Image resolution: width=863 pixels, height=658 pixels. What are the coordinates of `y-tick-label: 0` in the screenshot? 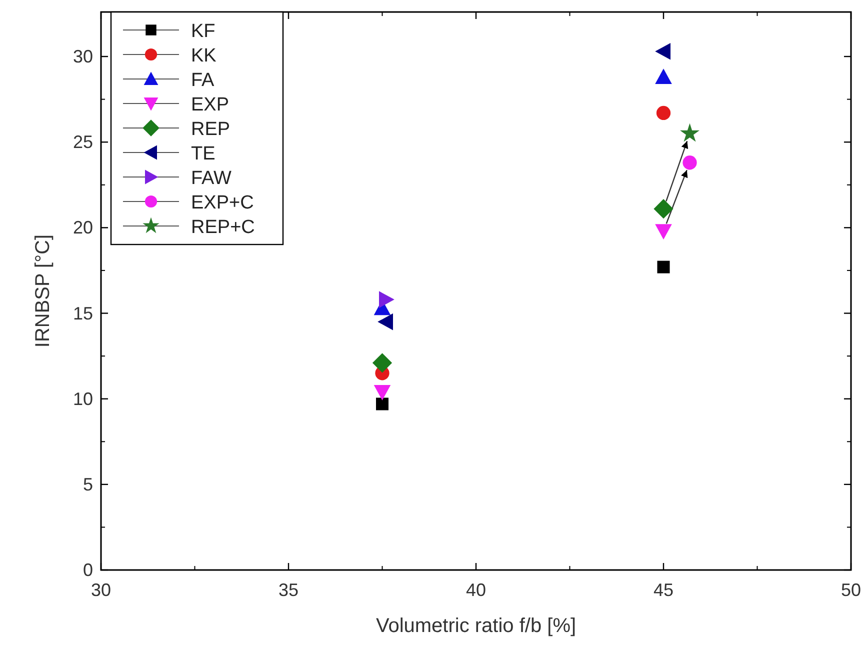 It's located at (87, 570).